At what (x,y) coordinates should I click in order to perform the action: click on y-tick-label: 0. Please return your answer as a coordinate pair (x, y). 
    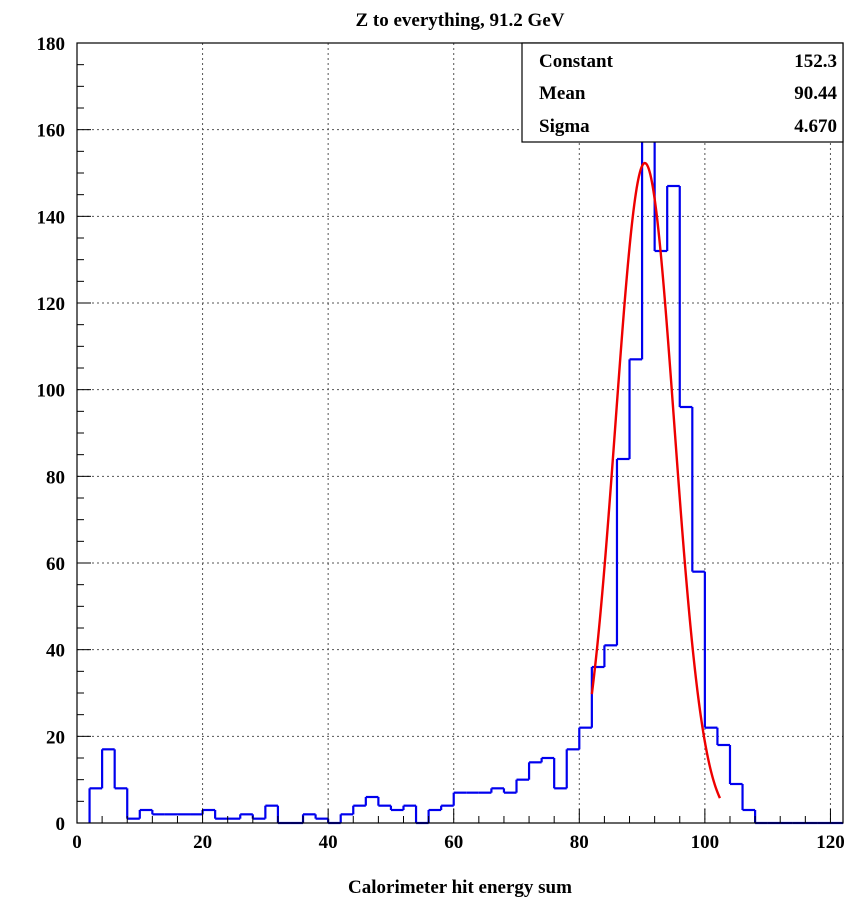
    Looking at the image, I should click on (61, 824).